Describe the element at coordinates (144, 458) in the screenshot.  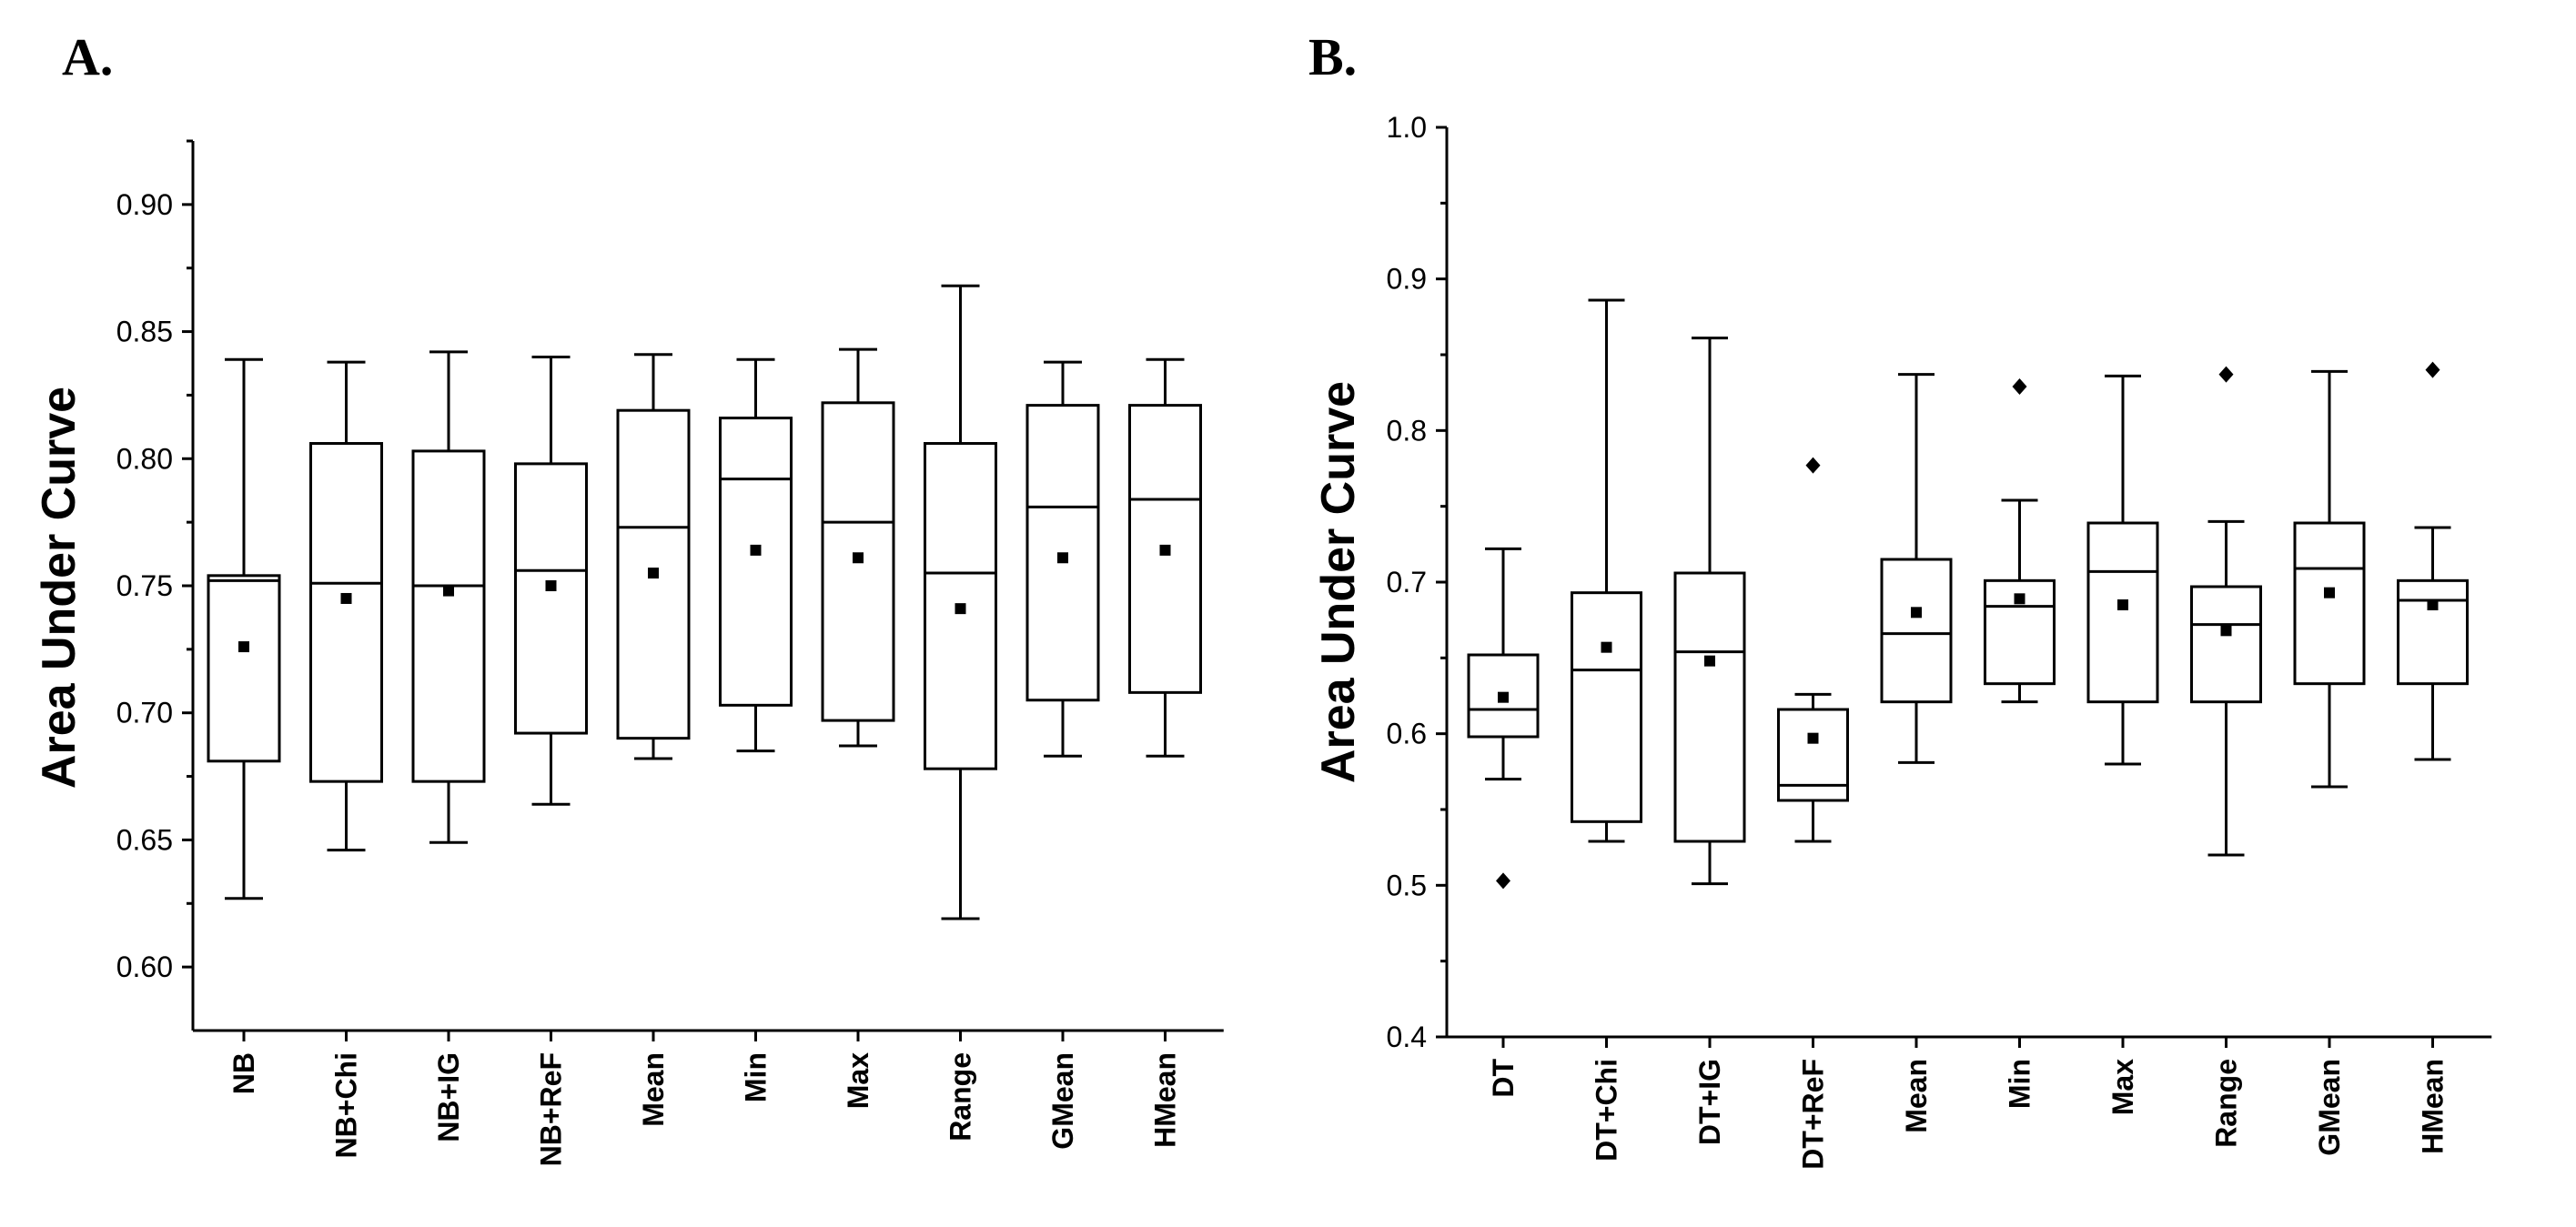
I see `y-tick-label-a: 0.80` at that location.